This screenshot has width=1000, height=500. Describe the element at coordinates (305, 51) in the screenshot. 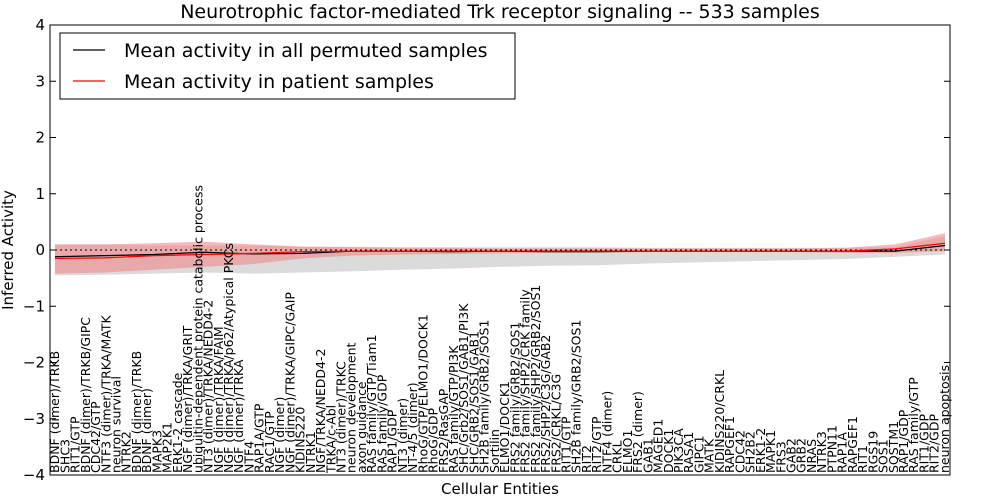

I see `legend-label-permuted: Mean activity in all permuted samples` at that location.